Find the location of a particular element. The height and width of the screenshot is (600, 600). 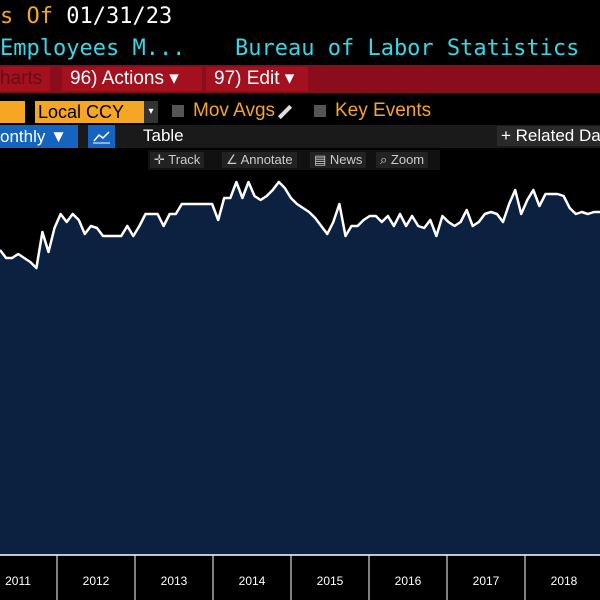

toolbar is located at coordinates (300, 136).